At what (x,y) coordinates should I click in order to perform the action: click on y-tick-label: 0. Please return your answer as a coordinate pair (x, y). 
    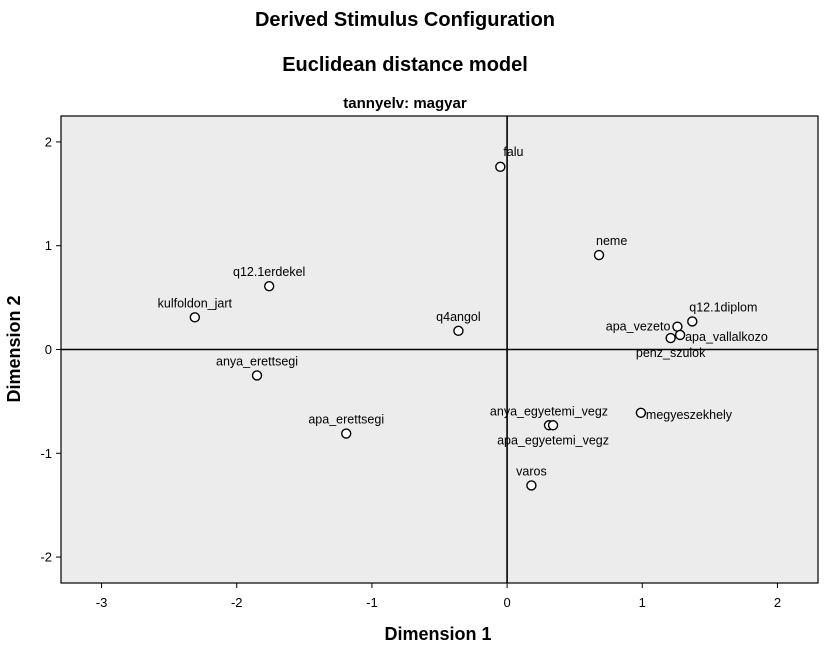
    Looking at the image, I should click on (48, 349).